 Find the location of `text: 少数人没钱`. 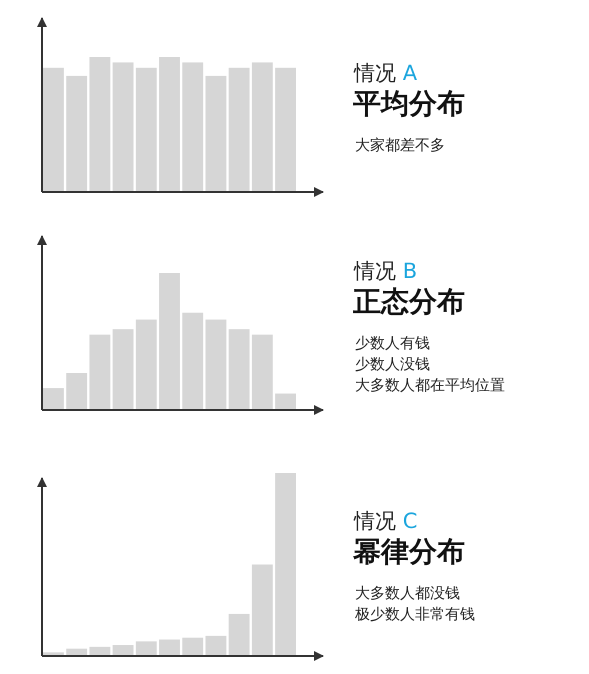

text: 少数人没钱 is located at coordinates (392, 364).